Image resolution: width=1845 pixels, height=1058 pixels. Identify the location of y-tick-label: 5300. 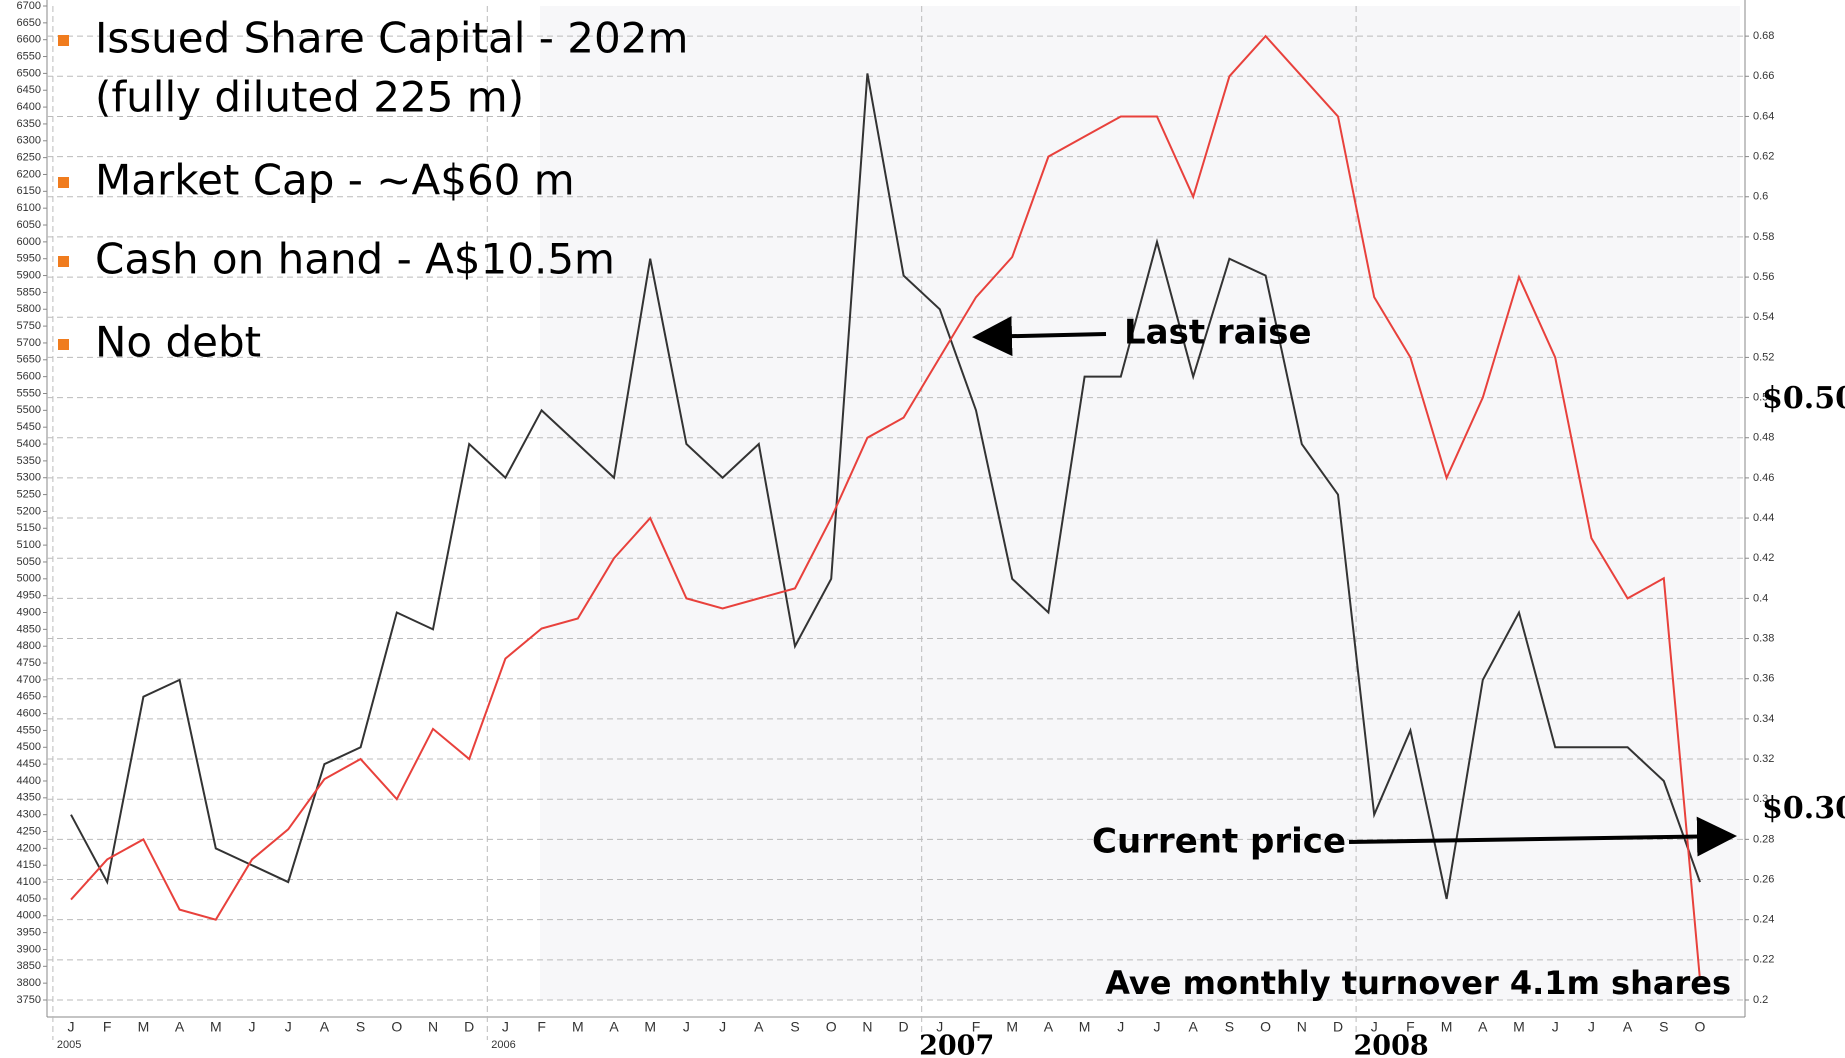
(29, 478).